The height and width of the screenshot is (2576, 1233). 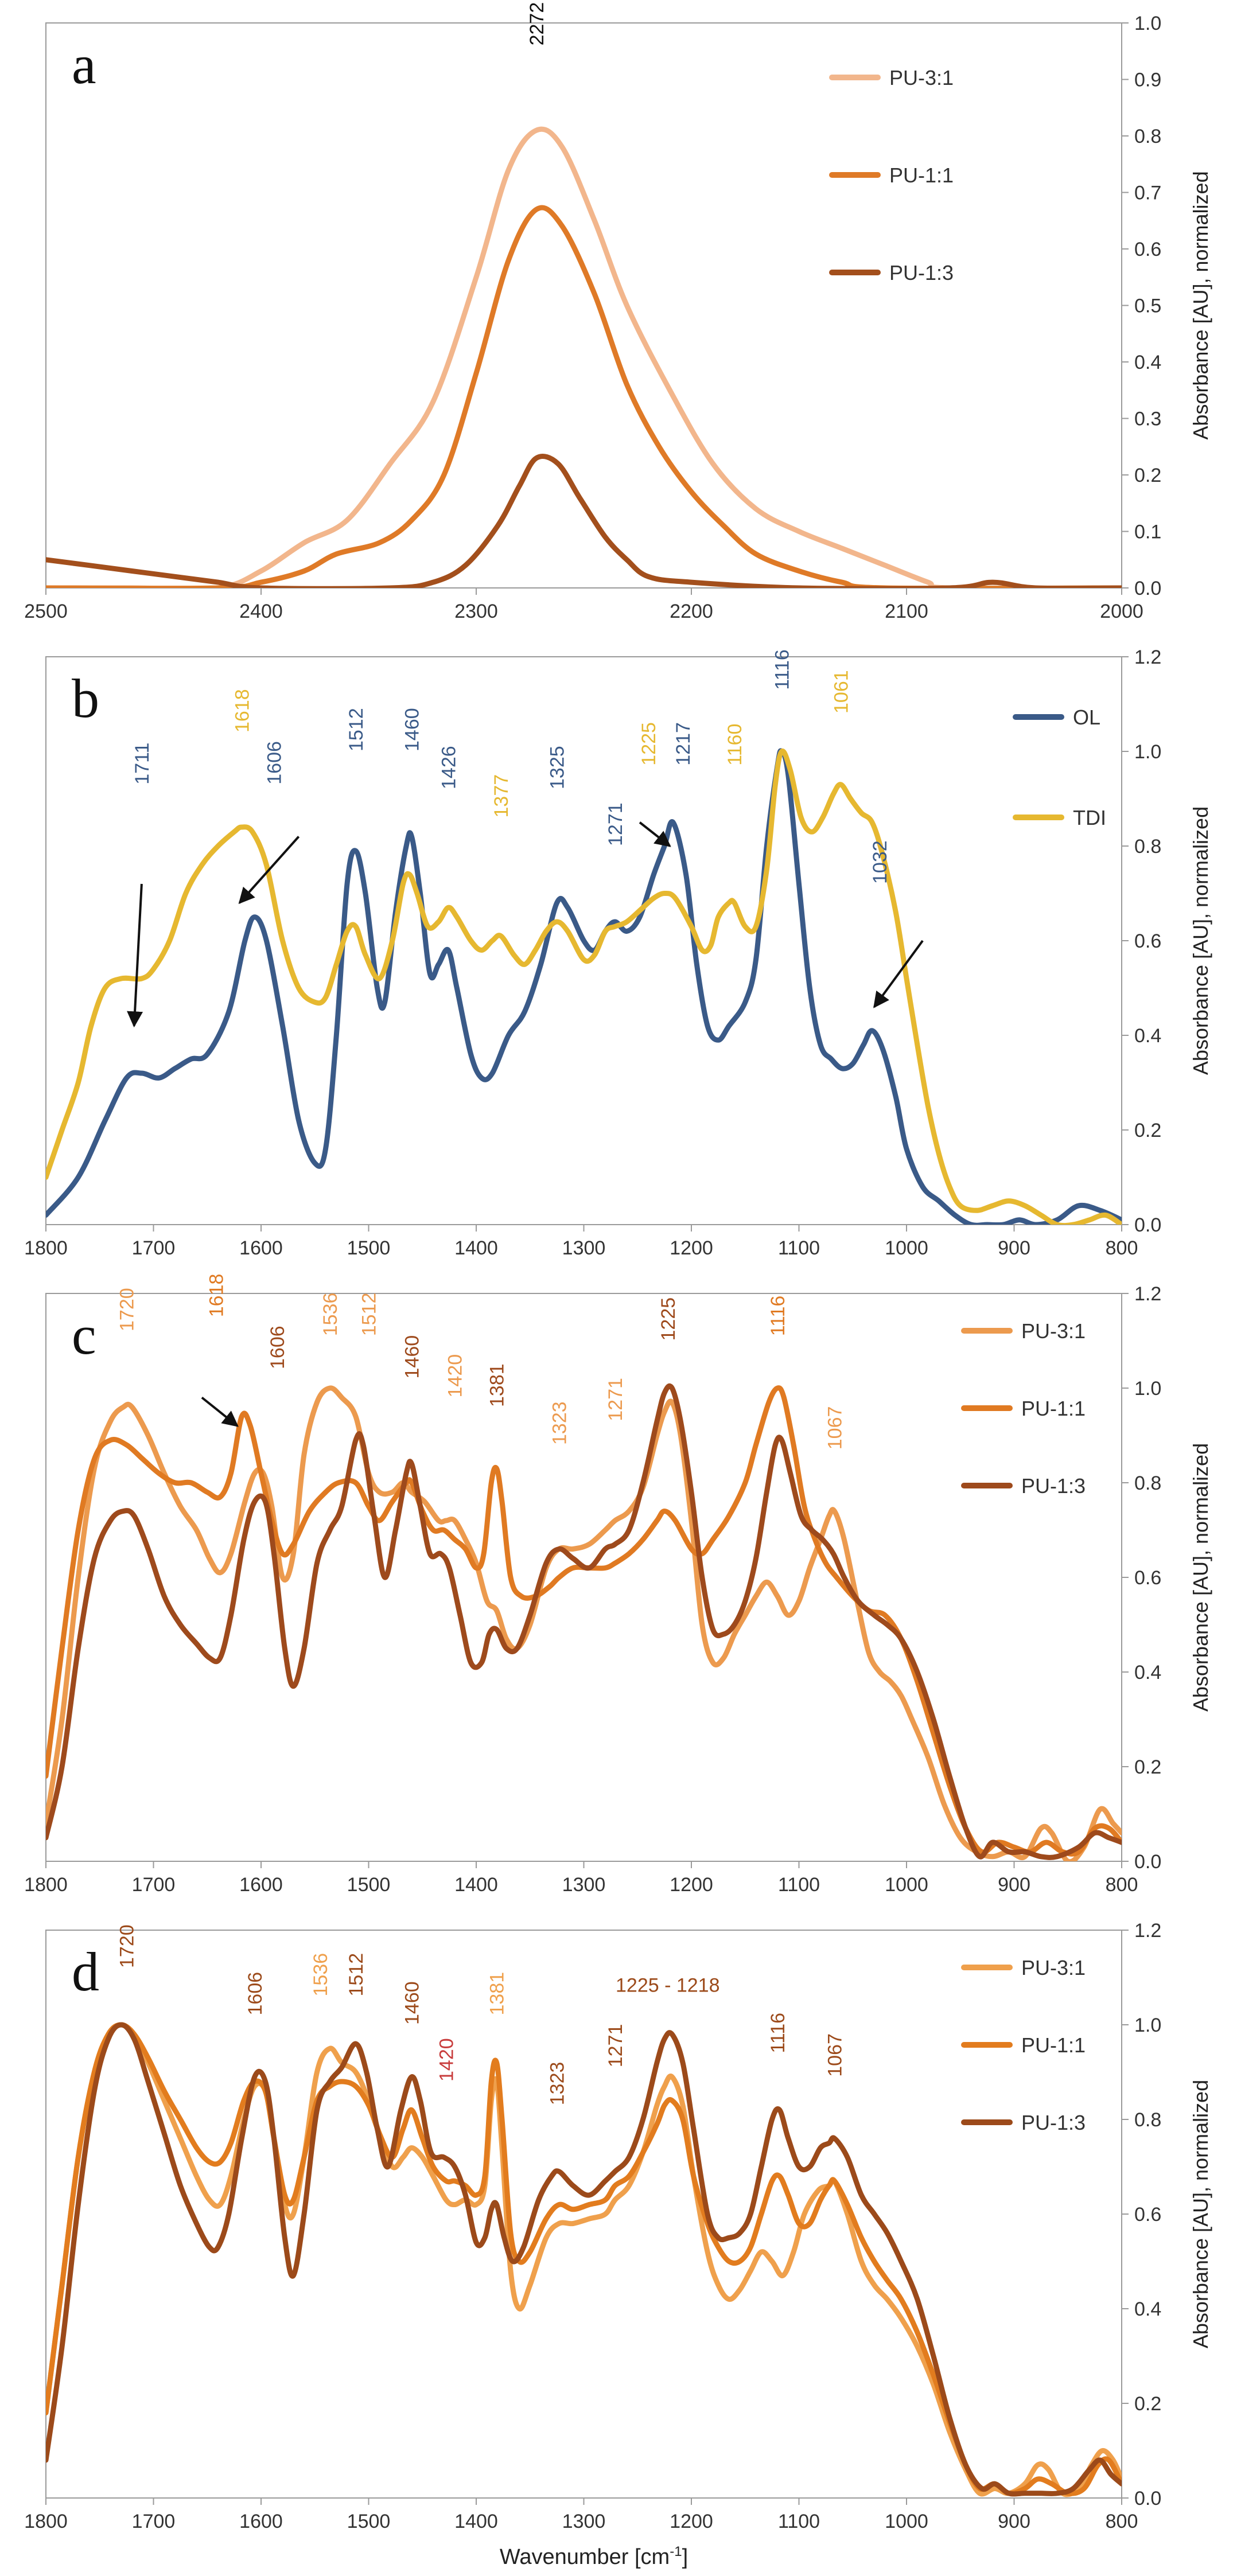 What do you see at coordinates (85, 699) in the screenshot?
I see `panel-letter: b` at bounding box center [85, 699].